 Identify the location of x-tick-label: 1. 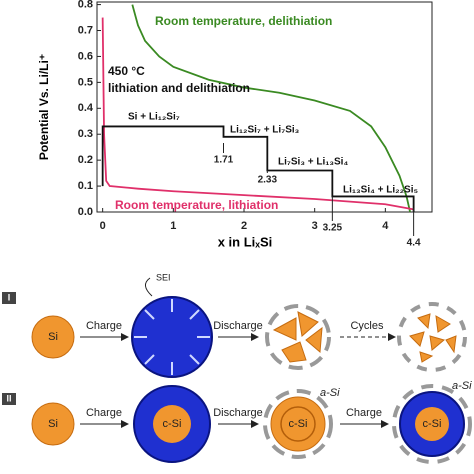
(173, 226).